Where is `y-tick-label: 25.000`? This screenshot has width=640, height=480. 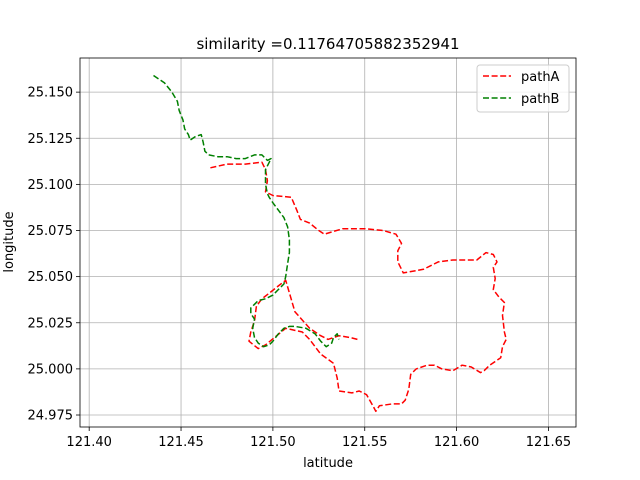
y-tick-label: 25.000 is located at coordinates (51, 369).